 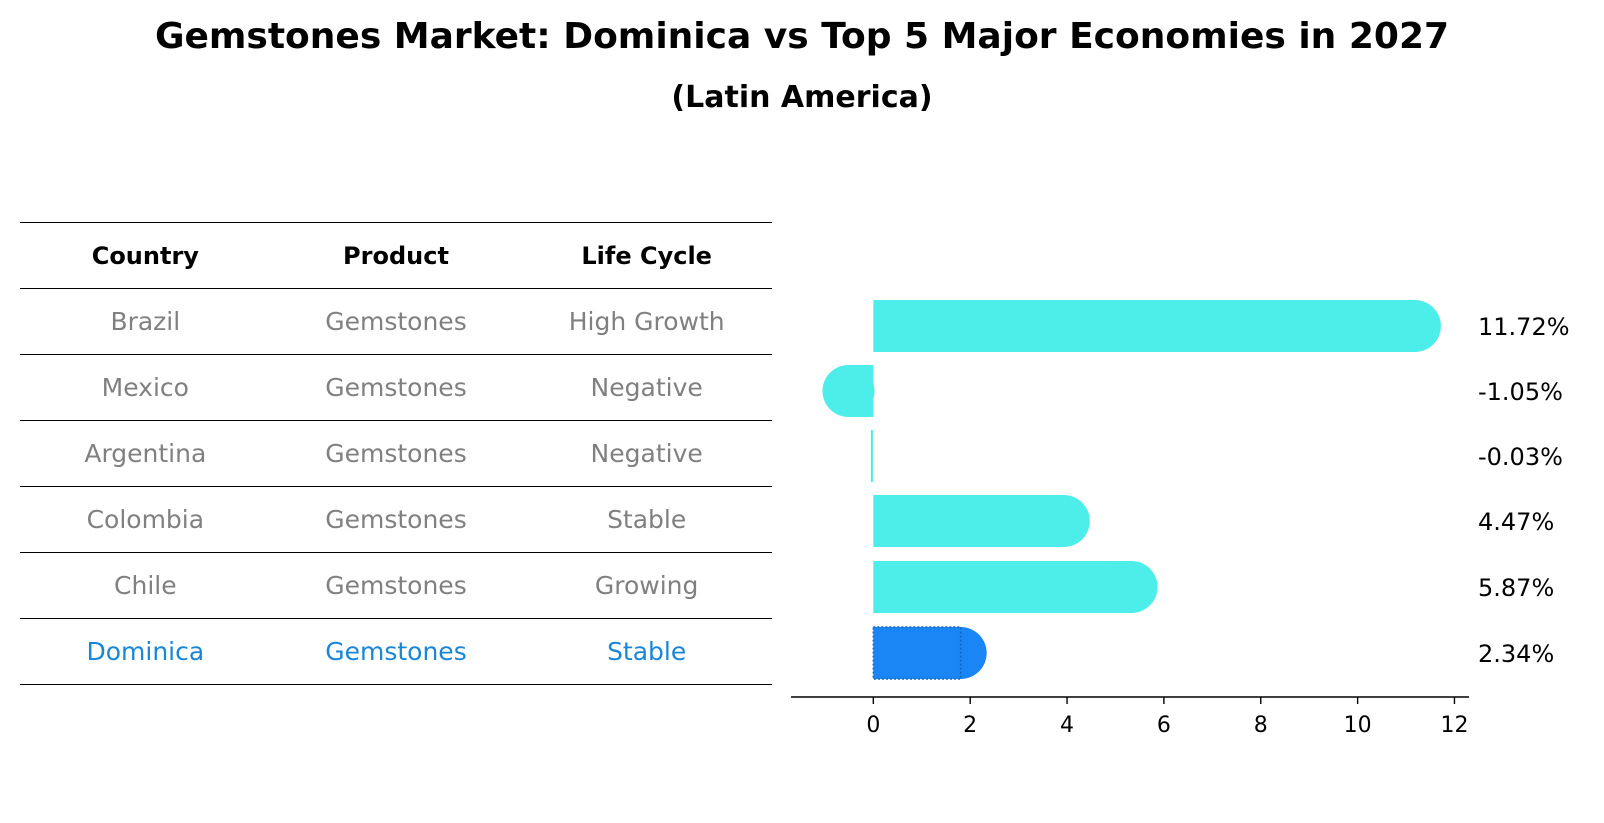 What do you see at coordinates (981, 521) in the screenshot?
I see `bar-colombia` at bounding box center [981, 521].